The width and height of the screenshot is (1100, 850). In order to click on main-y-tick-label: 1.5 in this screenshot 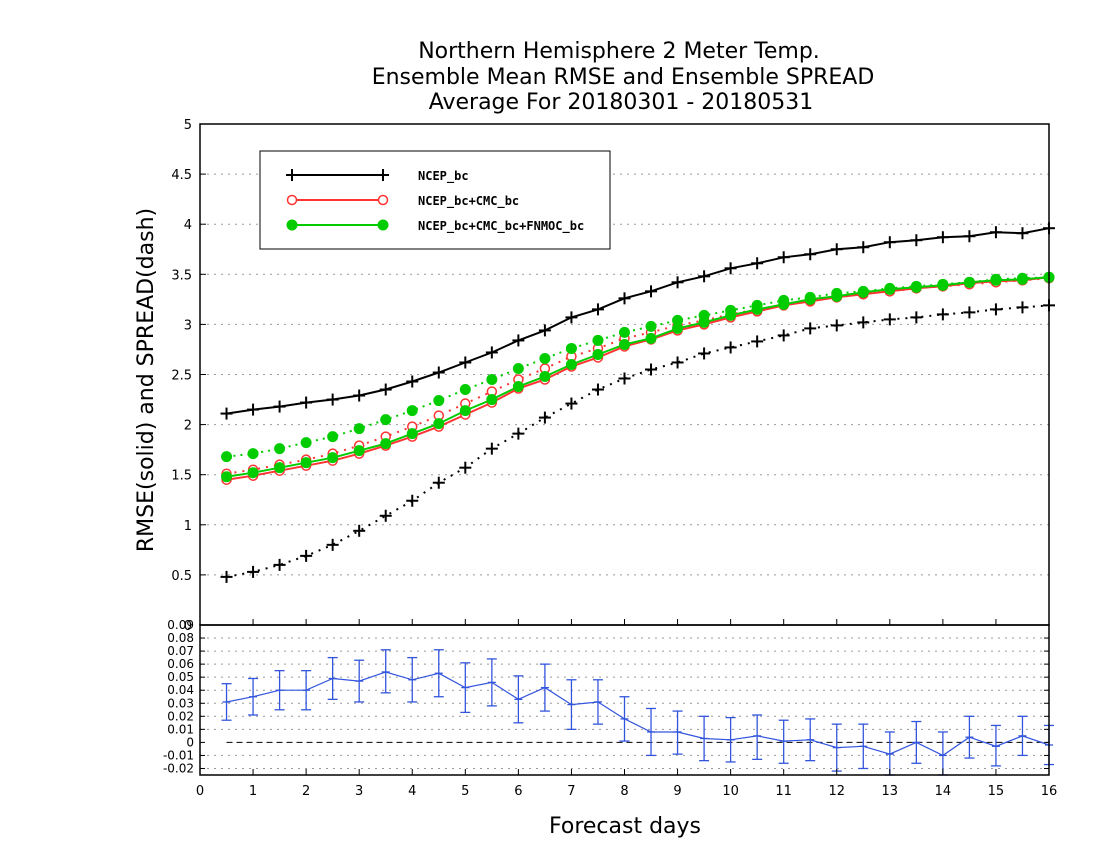, I will do `click(181, 476)`.